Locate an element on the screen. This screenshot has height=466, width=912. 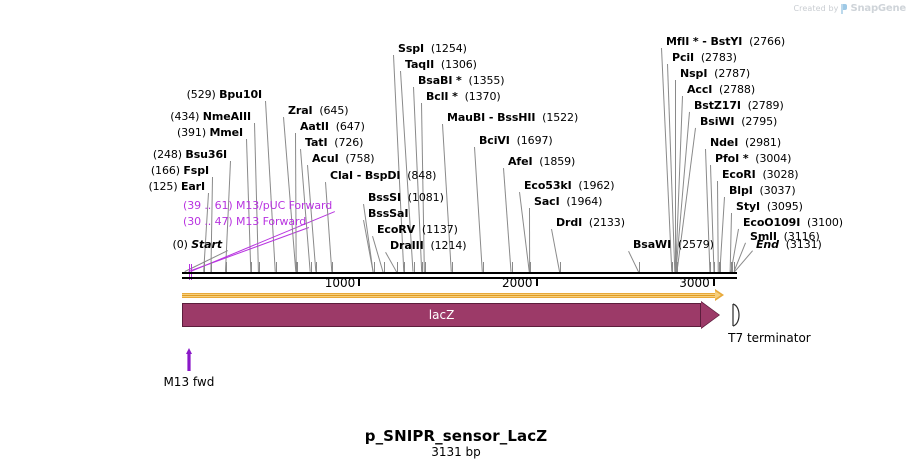
restriction-site-label: BstZ17I (2789) is located at coordinates (739, 106).